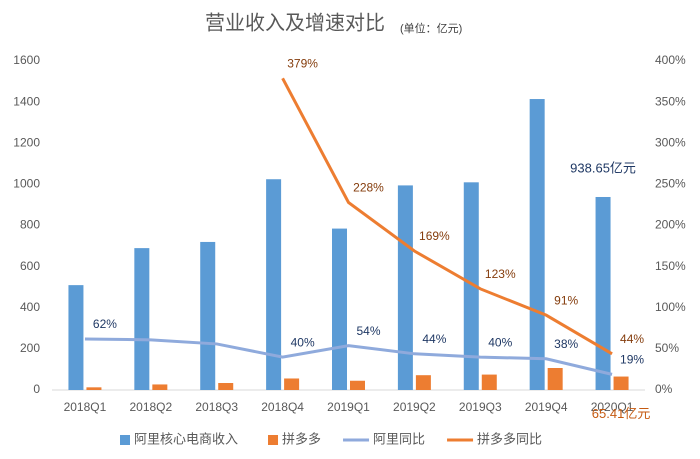 The image size is (700, 459). I want to click on y-tick-label: 0, so click(36, 389).